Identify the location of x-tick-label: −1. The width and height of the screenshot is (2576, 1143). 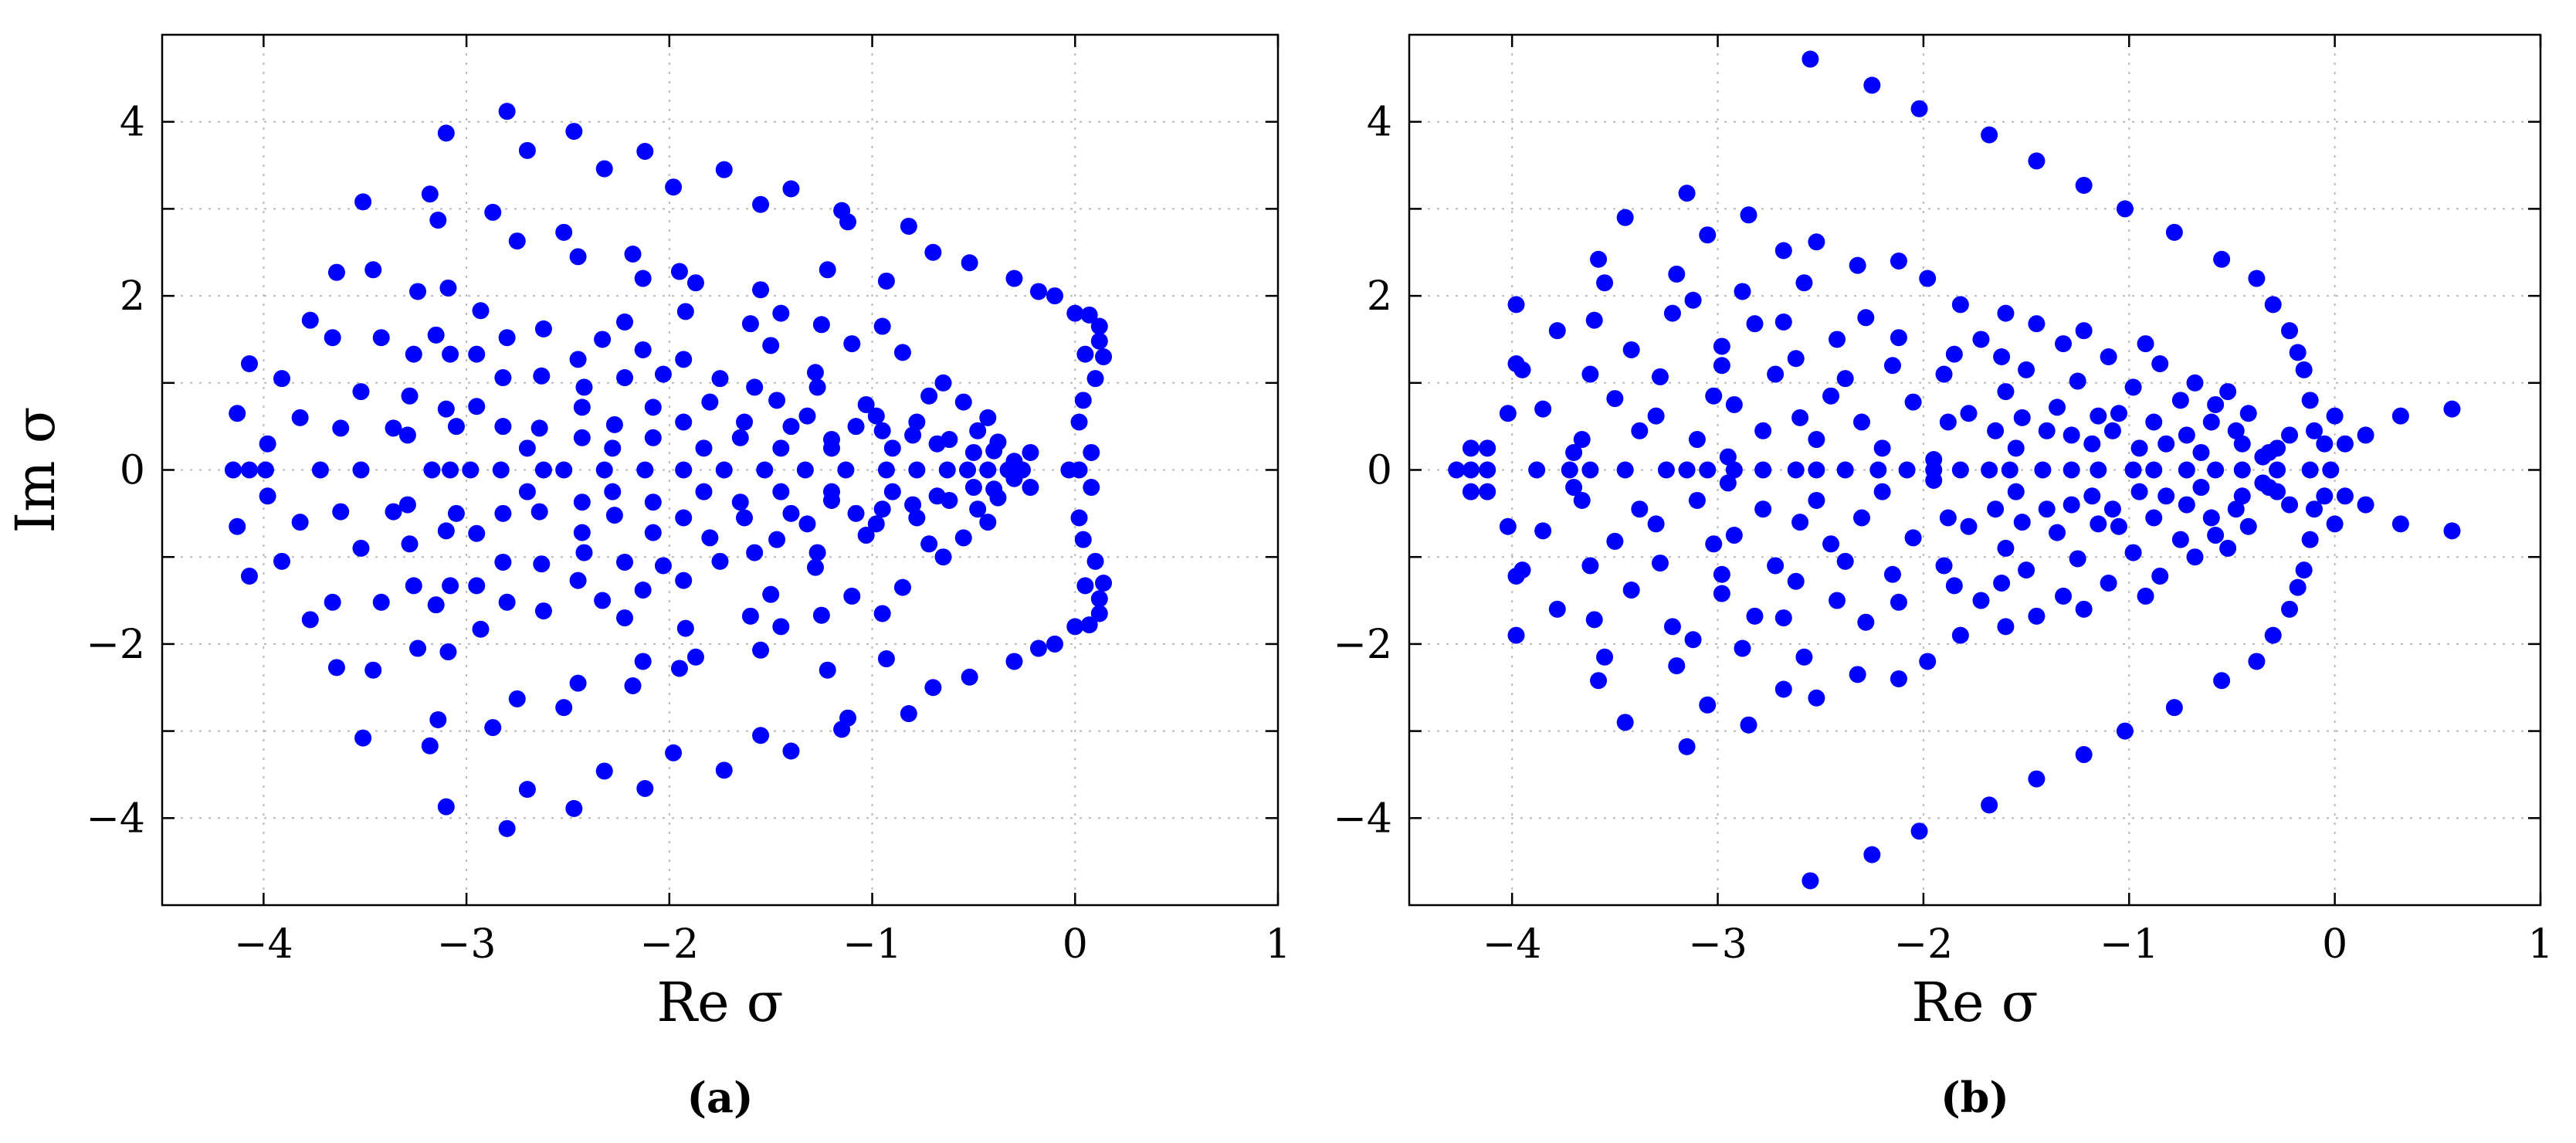
(872, 945).